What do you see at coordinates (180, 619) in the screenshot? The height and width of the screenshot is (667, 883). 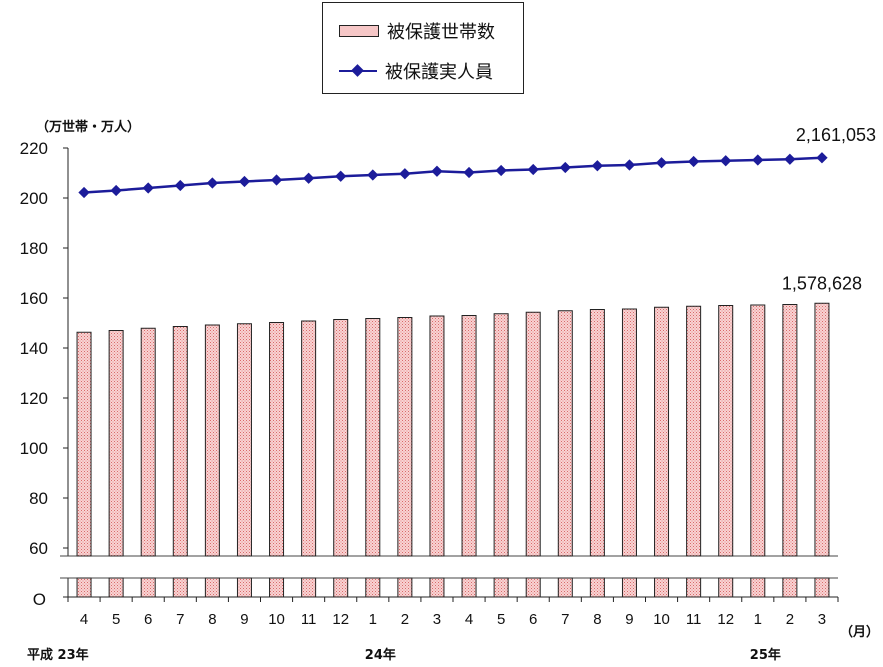 I see `x-tick-label: 7` at bounding box center [180, 619].